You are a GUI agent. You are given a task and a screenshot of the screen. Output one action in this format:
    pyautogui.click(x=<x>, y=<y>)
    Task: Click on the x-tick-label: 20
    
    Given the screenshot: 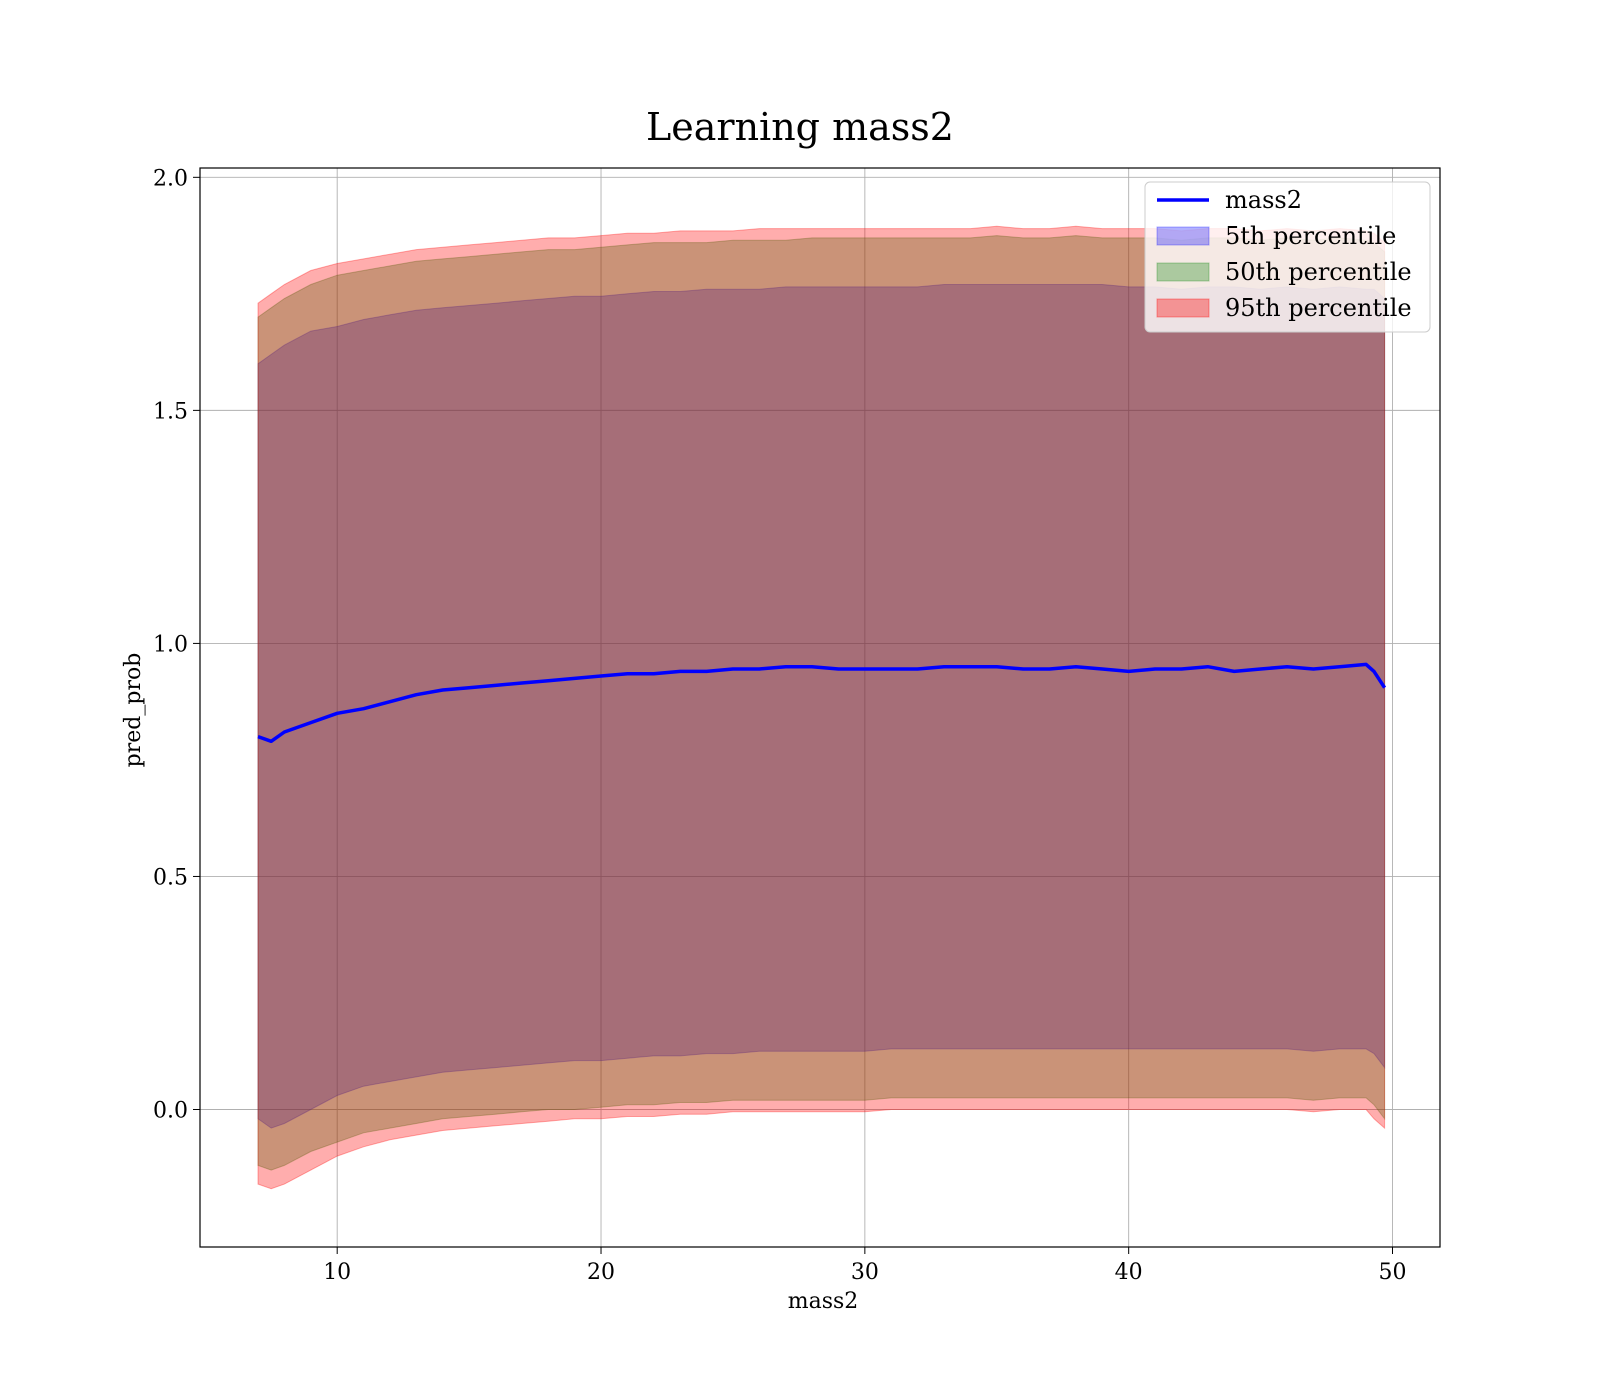 What is the action you would take?
    pyautogui.click(x=601, y=1272)
    